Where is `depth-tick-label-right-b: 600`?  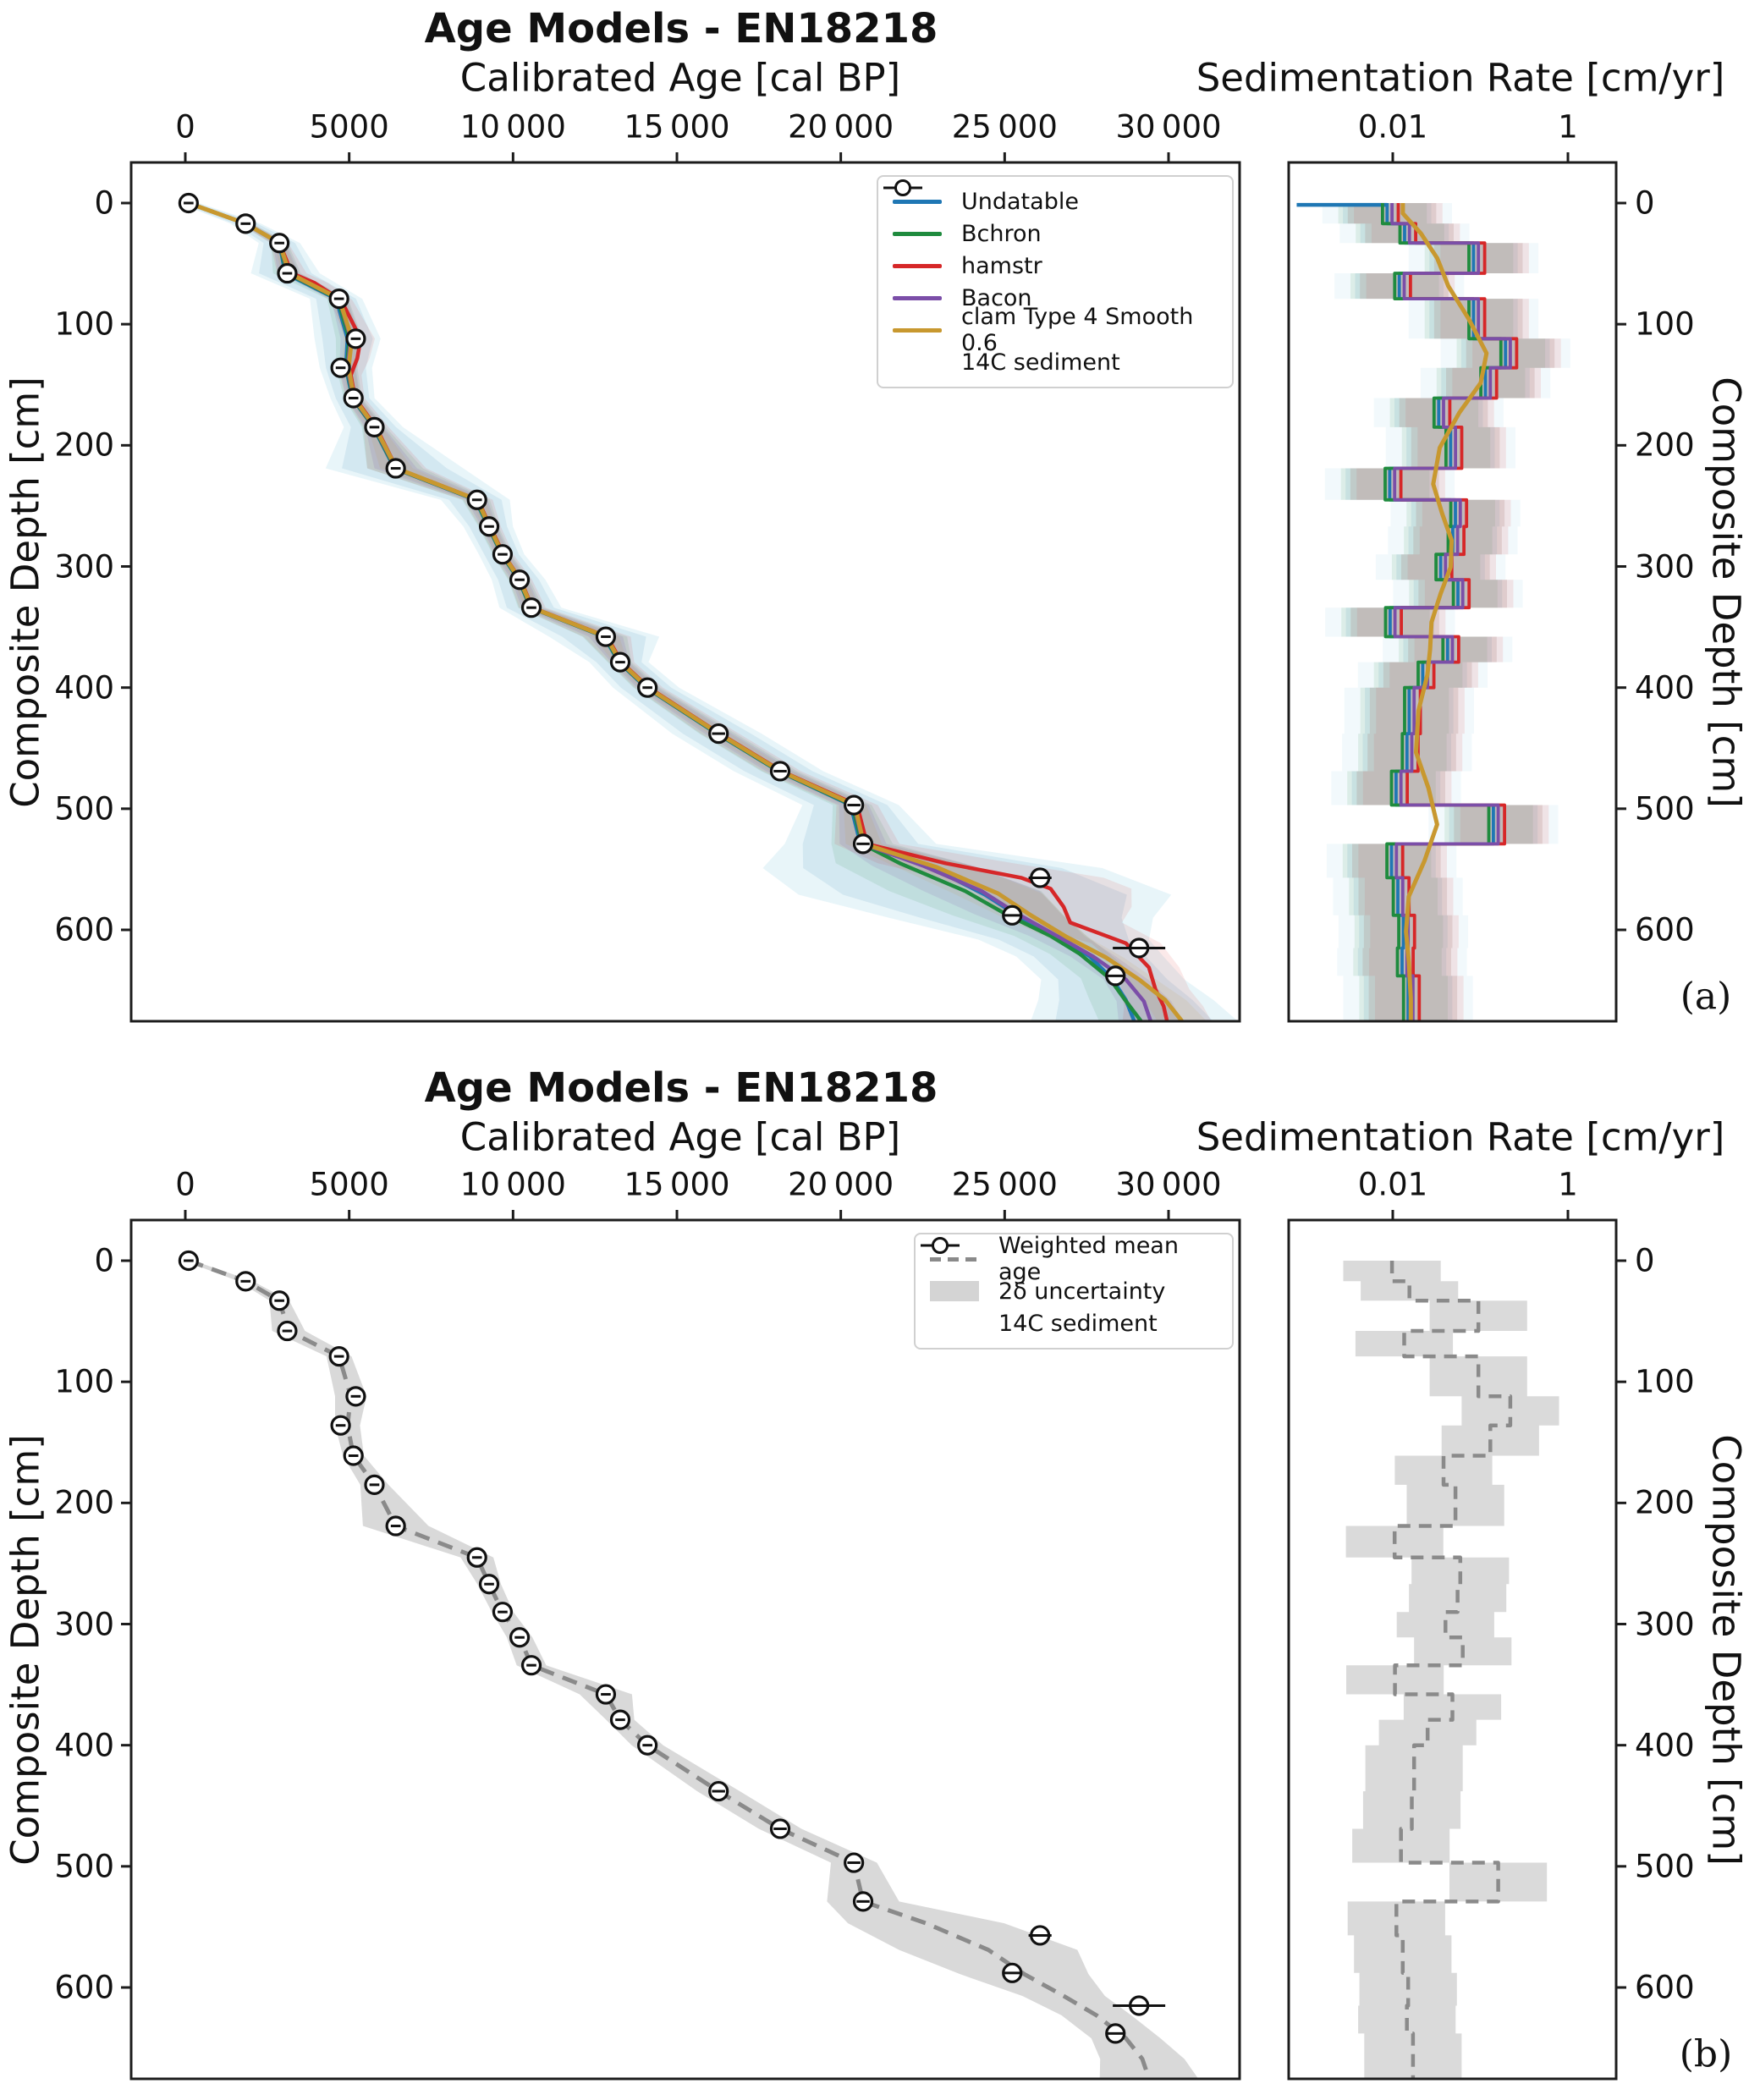 depth-tick-label-right-b: 600 is located at coordinates (1665, 1988).